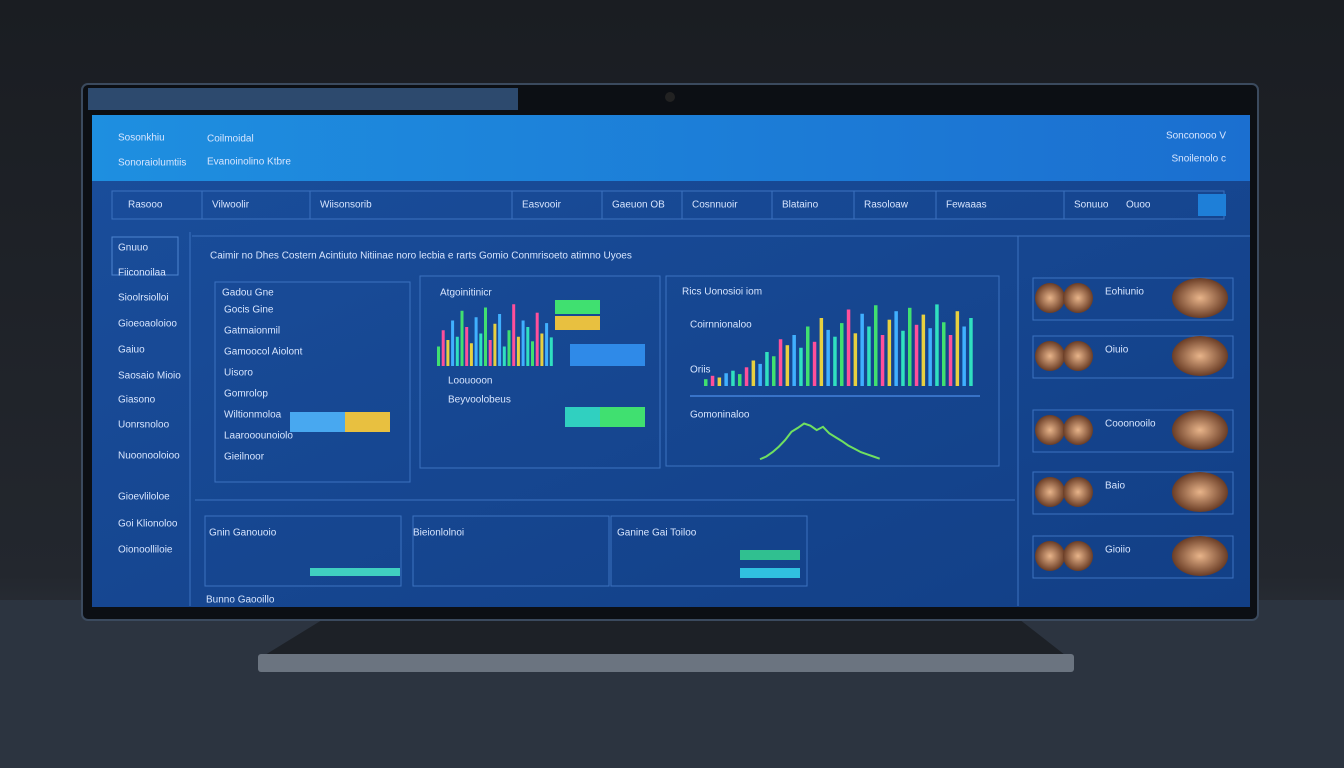 Image resolution: width=1344 pixels, height=768 pixels. What do you see at coordinates (800, 205) in the screenshot?
I see `nav-item: Blataino` at bounding box center [800, 205].